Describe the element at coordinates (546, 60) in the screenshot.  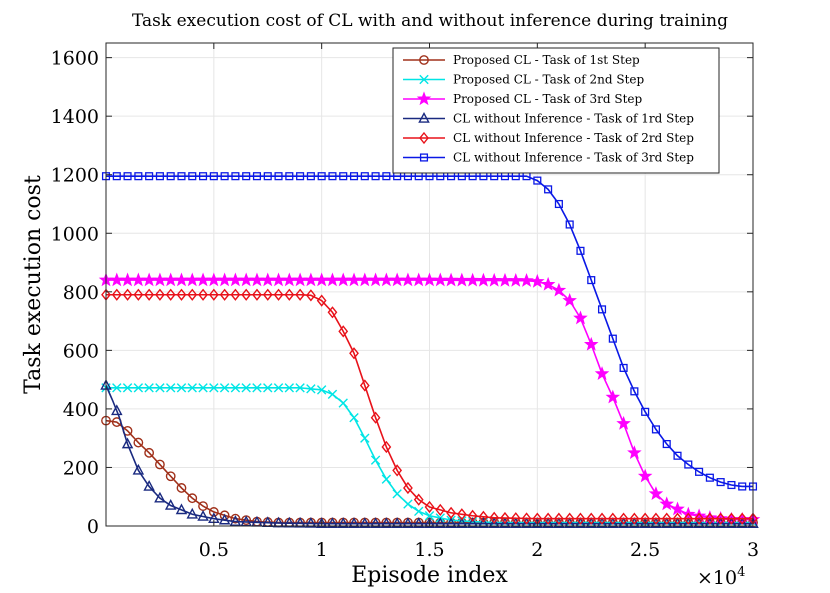
I see `legend-label: Proposed CL - Task of 1st Step` at that location.